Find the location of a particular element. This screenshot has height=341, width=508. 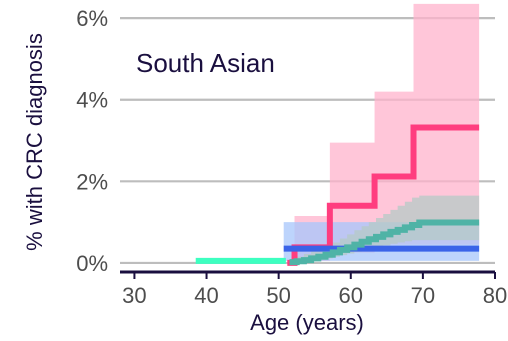

series-2-line is located at coordinates (384, 242).